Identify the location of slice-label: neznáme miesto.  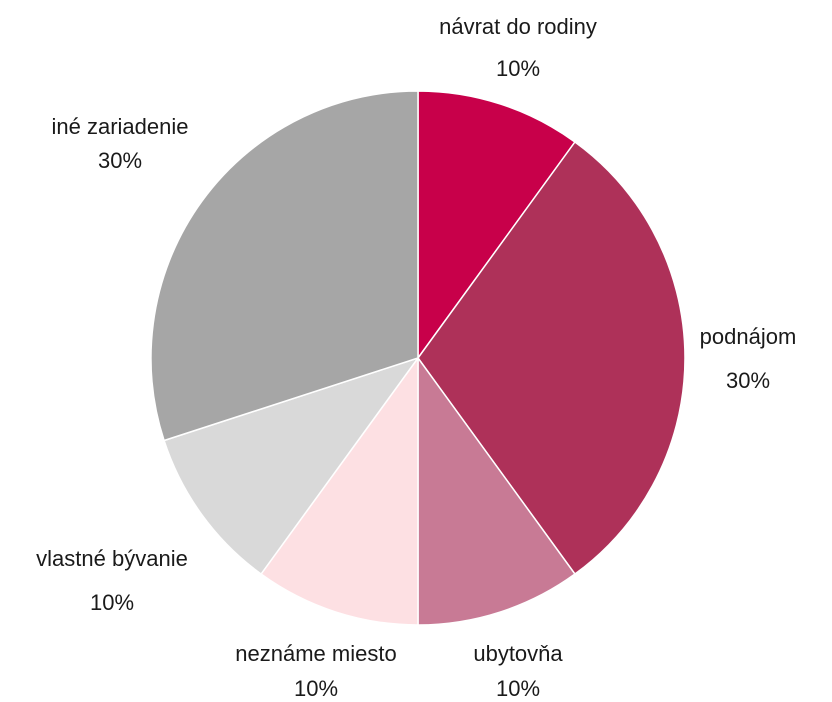
(315, 653).